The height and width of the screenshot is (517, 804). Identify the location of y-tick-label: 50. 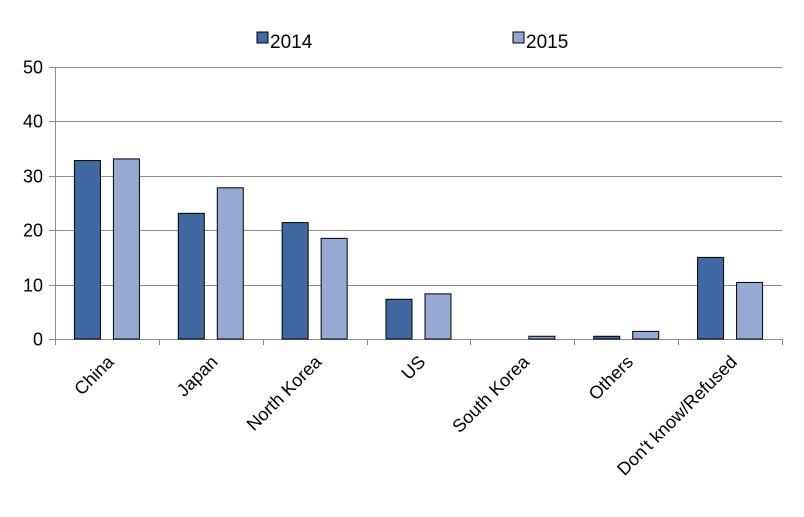
(33, 68).